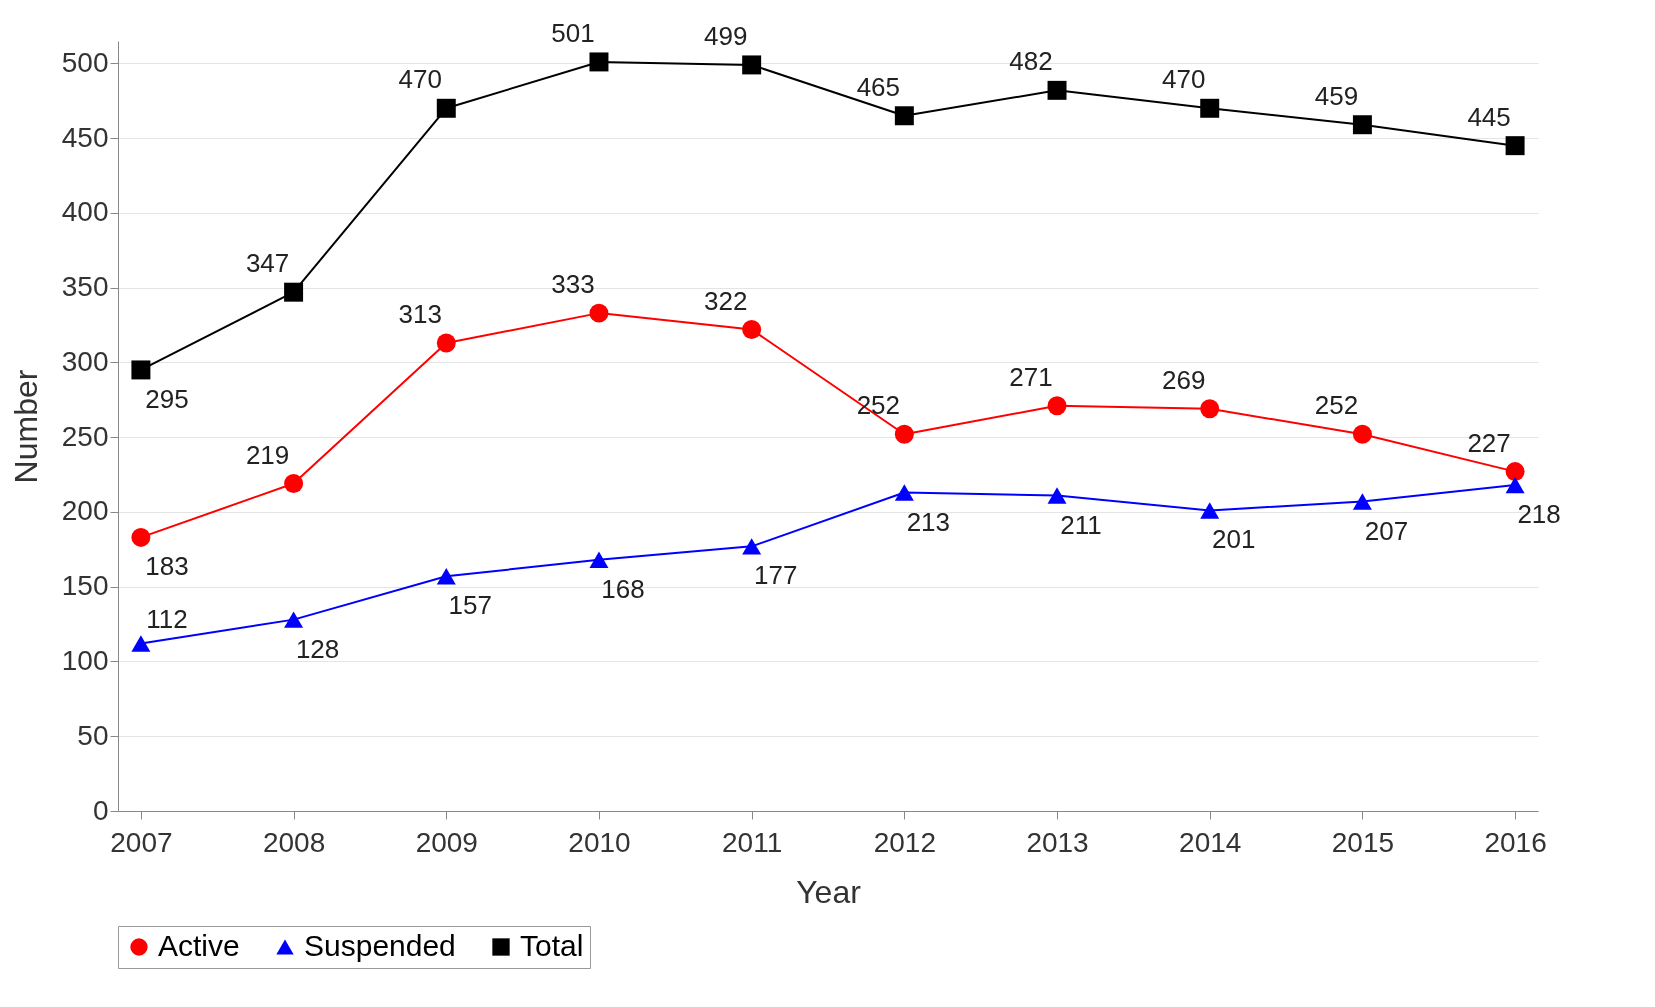  Describe the element at coordinates (1184, 379) in the screenshot. I see `data-label: 269` at that location.